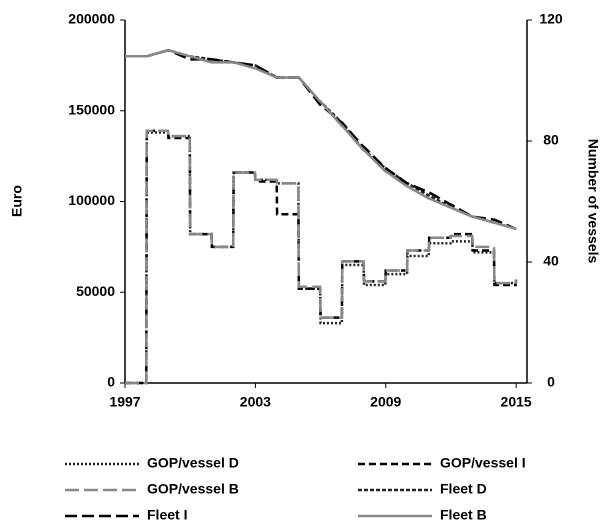  Describe the element at coordinates (516, 402) in the screenshot. I see `x-tick-label: 2015` at that location.